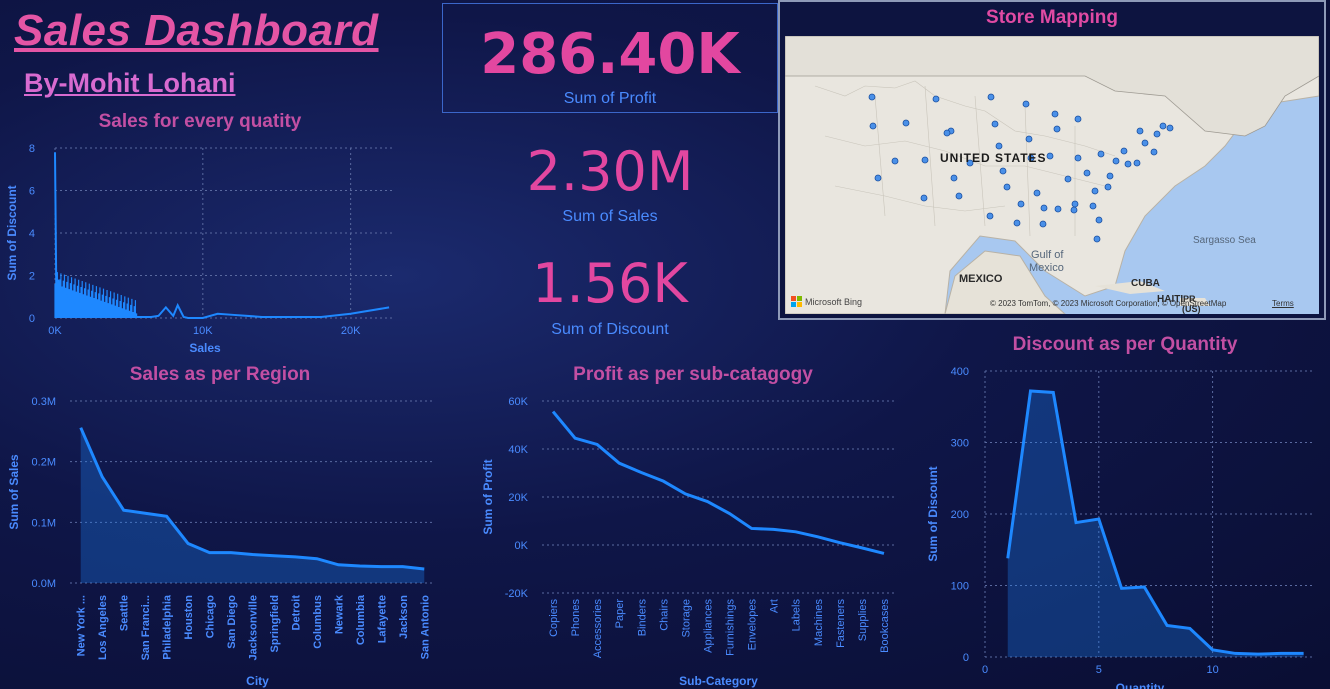  Describe the element at coordinates (718, 681) in the screenshot. I see `x-axis-title: Sub-Category` at that location.